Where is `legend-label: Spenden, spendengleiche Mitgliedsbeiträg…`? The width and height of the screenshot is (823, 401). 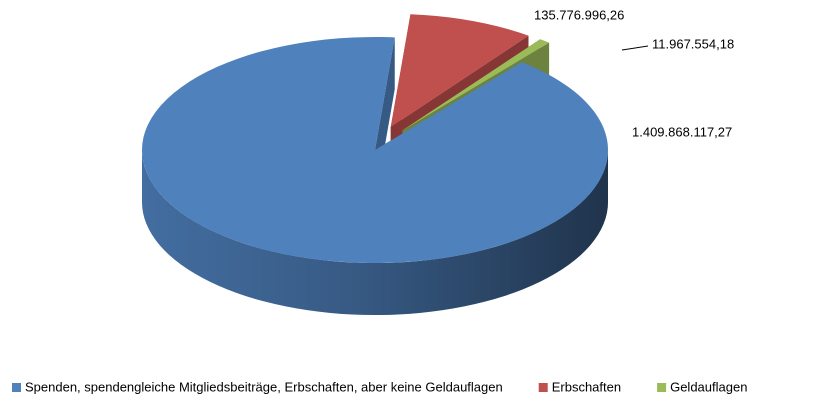 legend-label: Spenden, spendengleiche Mitgliedsbeiträg… is located at coordinates (264, 386).